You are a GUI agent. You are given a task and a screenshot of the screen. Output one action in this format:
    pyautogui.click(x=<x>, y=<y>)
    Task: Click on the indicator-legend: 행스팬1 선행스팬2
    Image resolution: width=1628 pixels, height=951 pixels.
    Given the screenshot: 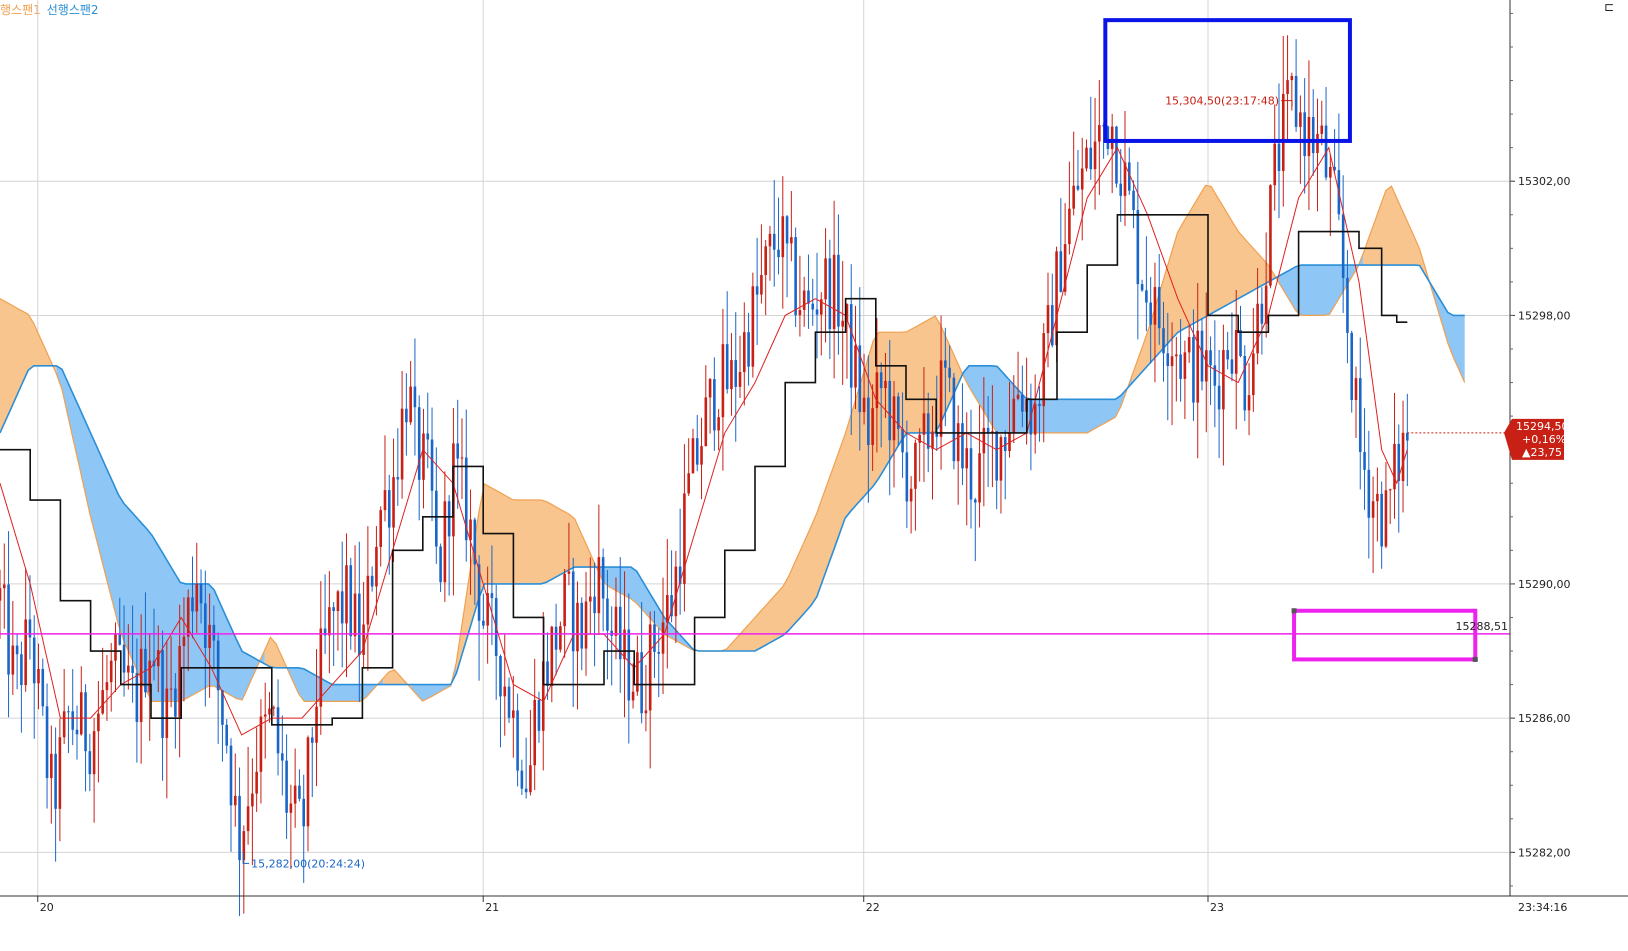 What is the action you would take?
    pyautogui.click(x=52, y=9)
    